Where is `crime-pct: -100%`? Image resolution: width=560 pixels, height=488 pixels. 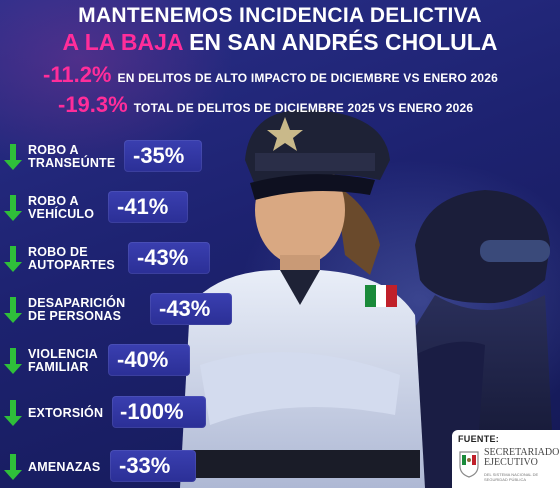 crime-pct: -100% is located at coordinates (152, 411).